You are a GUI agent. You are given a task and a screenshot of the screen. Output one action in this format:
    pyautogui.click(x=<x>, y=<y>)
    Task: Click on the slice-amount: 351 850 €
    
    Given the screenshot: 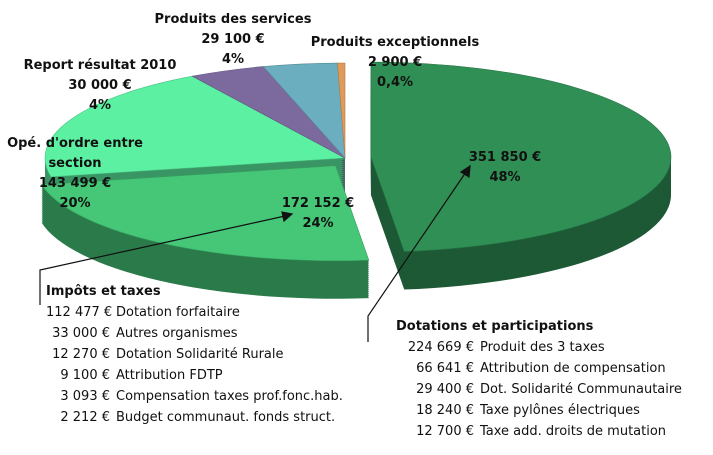 What is the action you would take?
    pyautogui.click(x=505, y=157)
    